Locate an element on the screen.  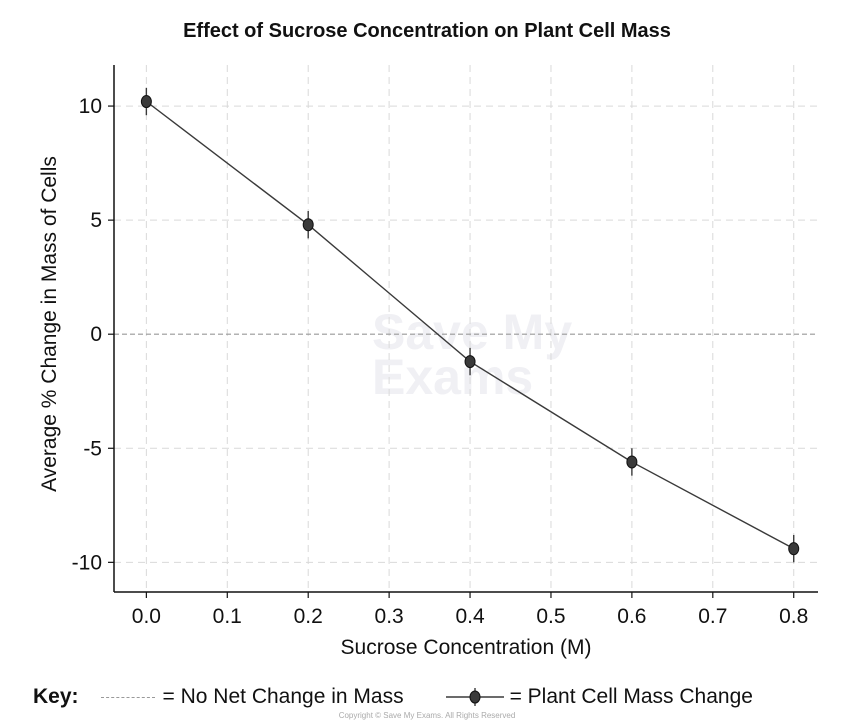
x-tick-label: 0.6 is located at coordinates (631, 616).